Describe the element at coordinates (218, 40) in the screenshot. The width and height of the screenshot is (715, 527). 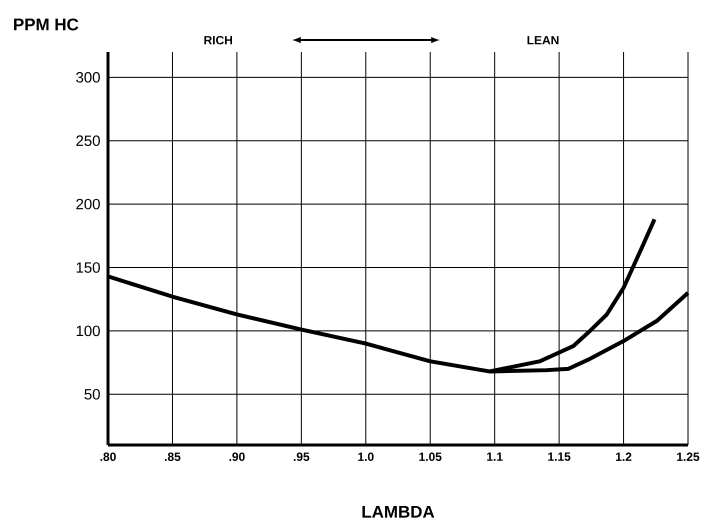
I see `text: RICH` at that location.